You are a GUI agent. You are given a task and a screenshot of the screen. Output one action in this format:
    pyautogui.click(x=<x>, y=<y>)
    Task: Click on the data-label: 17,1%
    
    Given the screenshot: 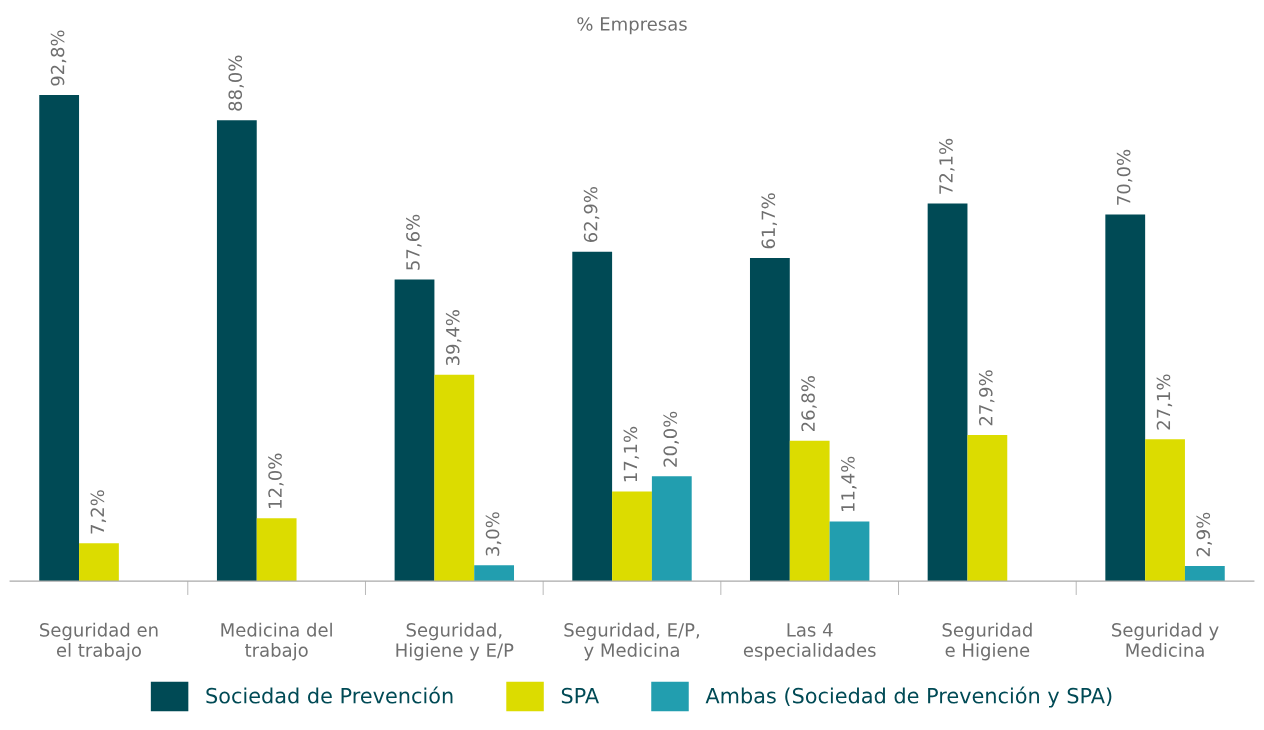 What is the action you would take?
    pyautogui.click(x=631, y=454)
    